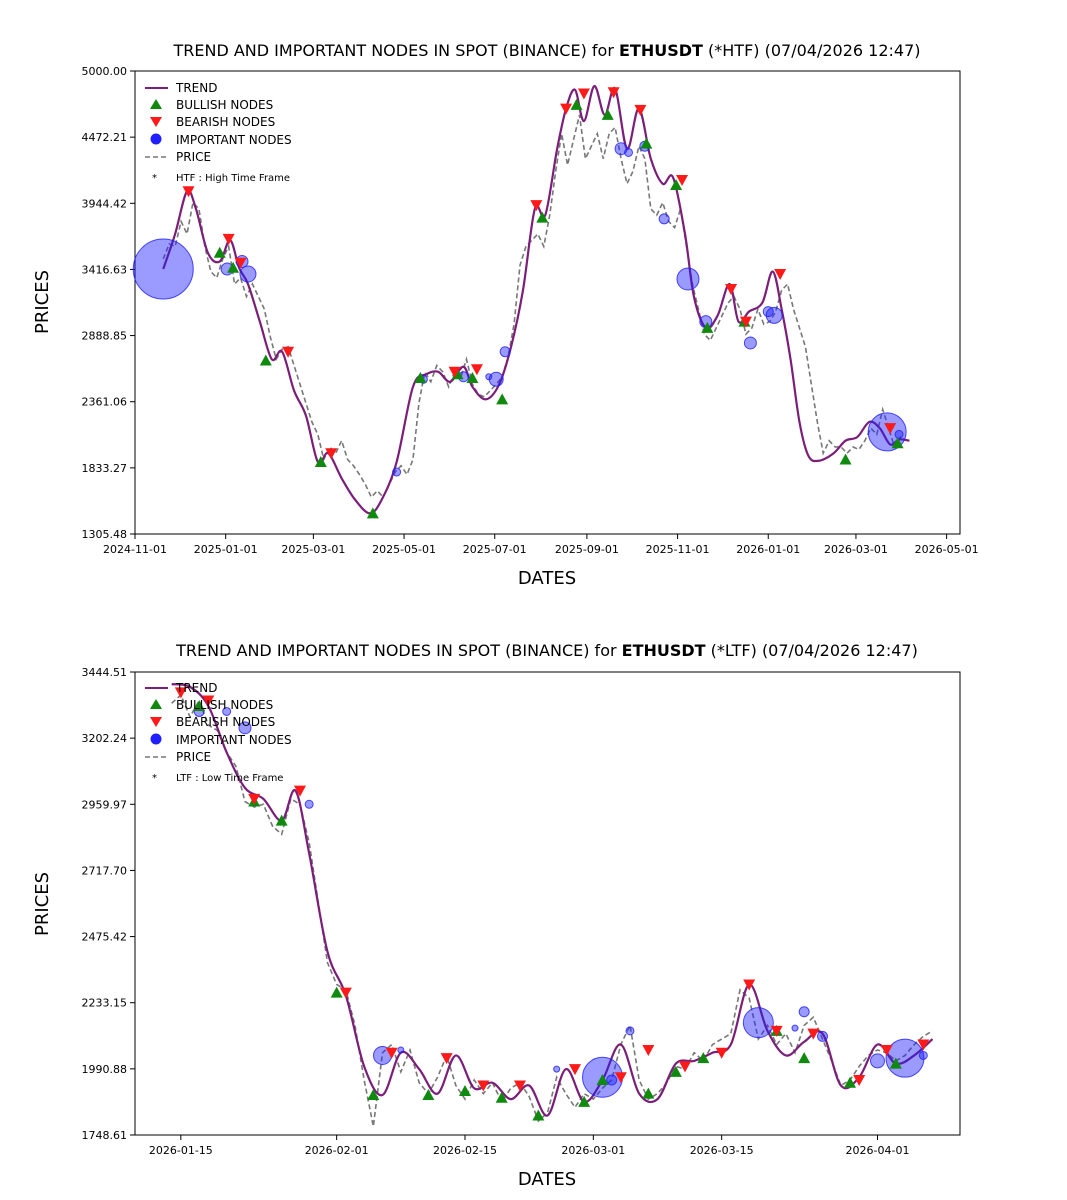 The image size is (1067, 1200). I want to click on y-tick-label: 2233.15, so click(105, 1003).